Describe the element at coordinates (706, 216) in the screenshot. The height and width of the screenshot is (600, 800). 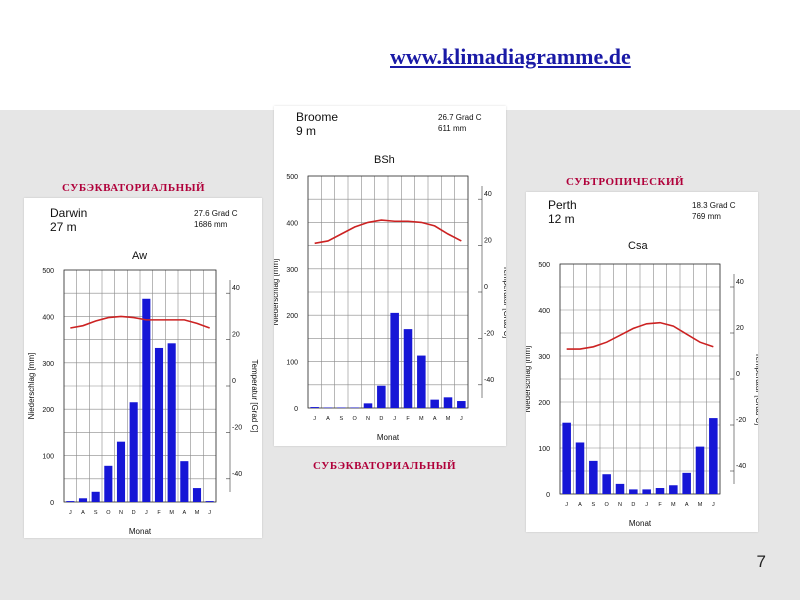
I see `annual-precipitation: 769 mm` at that location.